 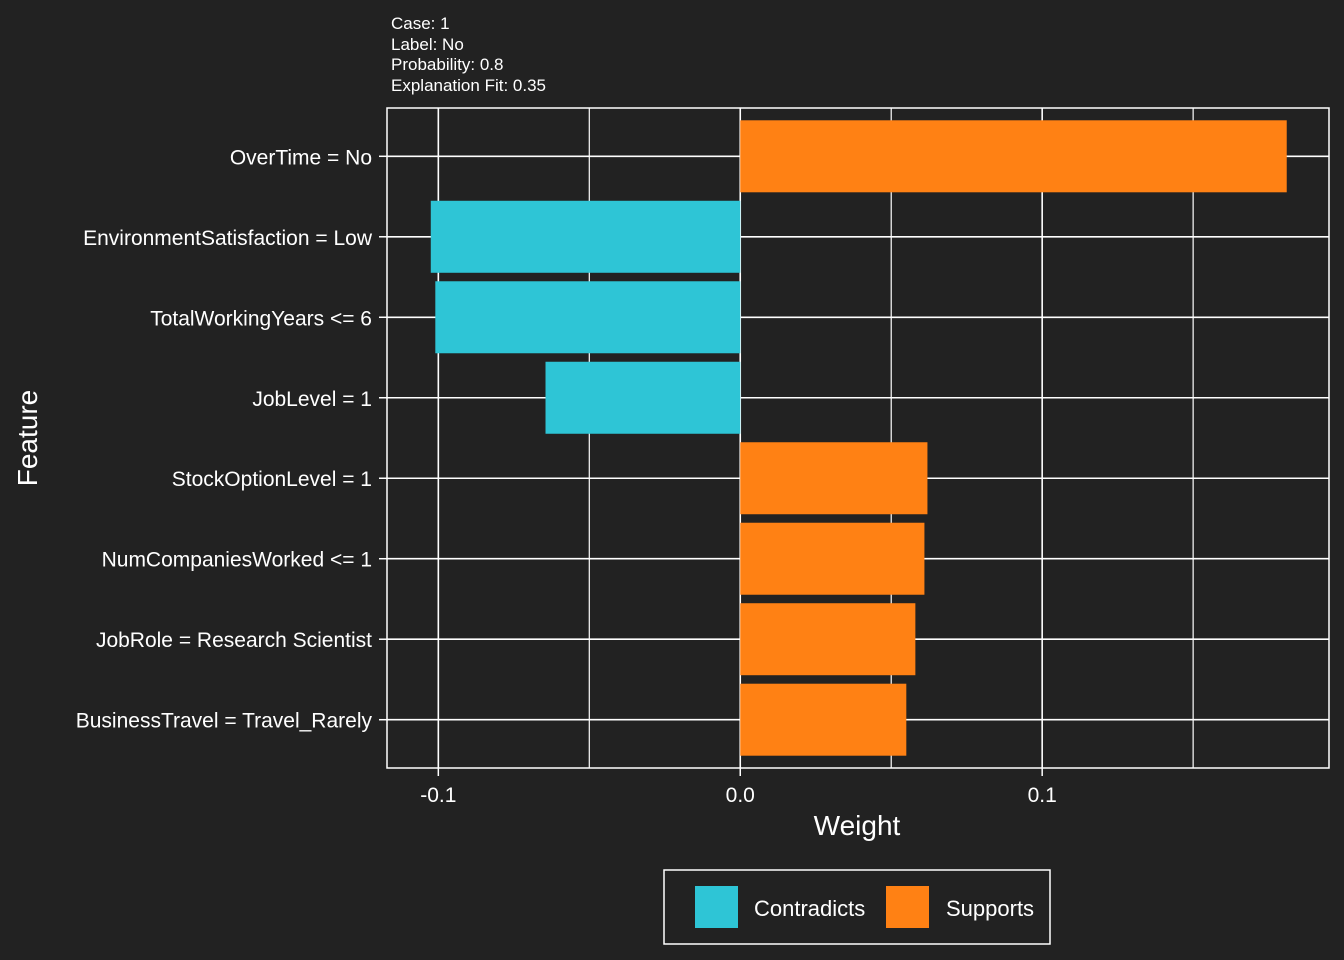 I want to click on legend-swatch-contradicts, so click(x=716, y=907).